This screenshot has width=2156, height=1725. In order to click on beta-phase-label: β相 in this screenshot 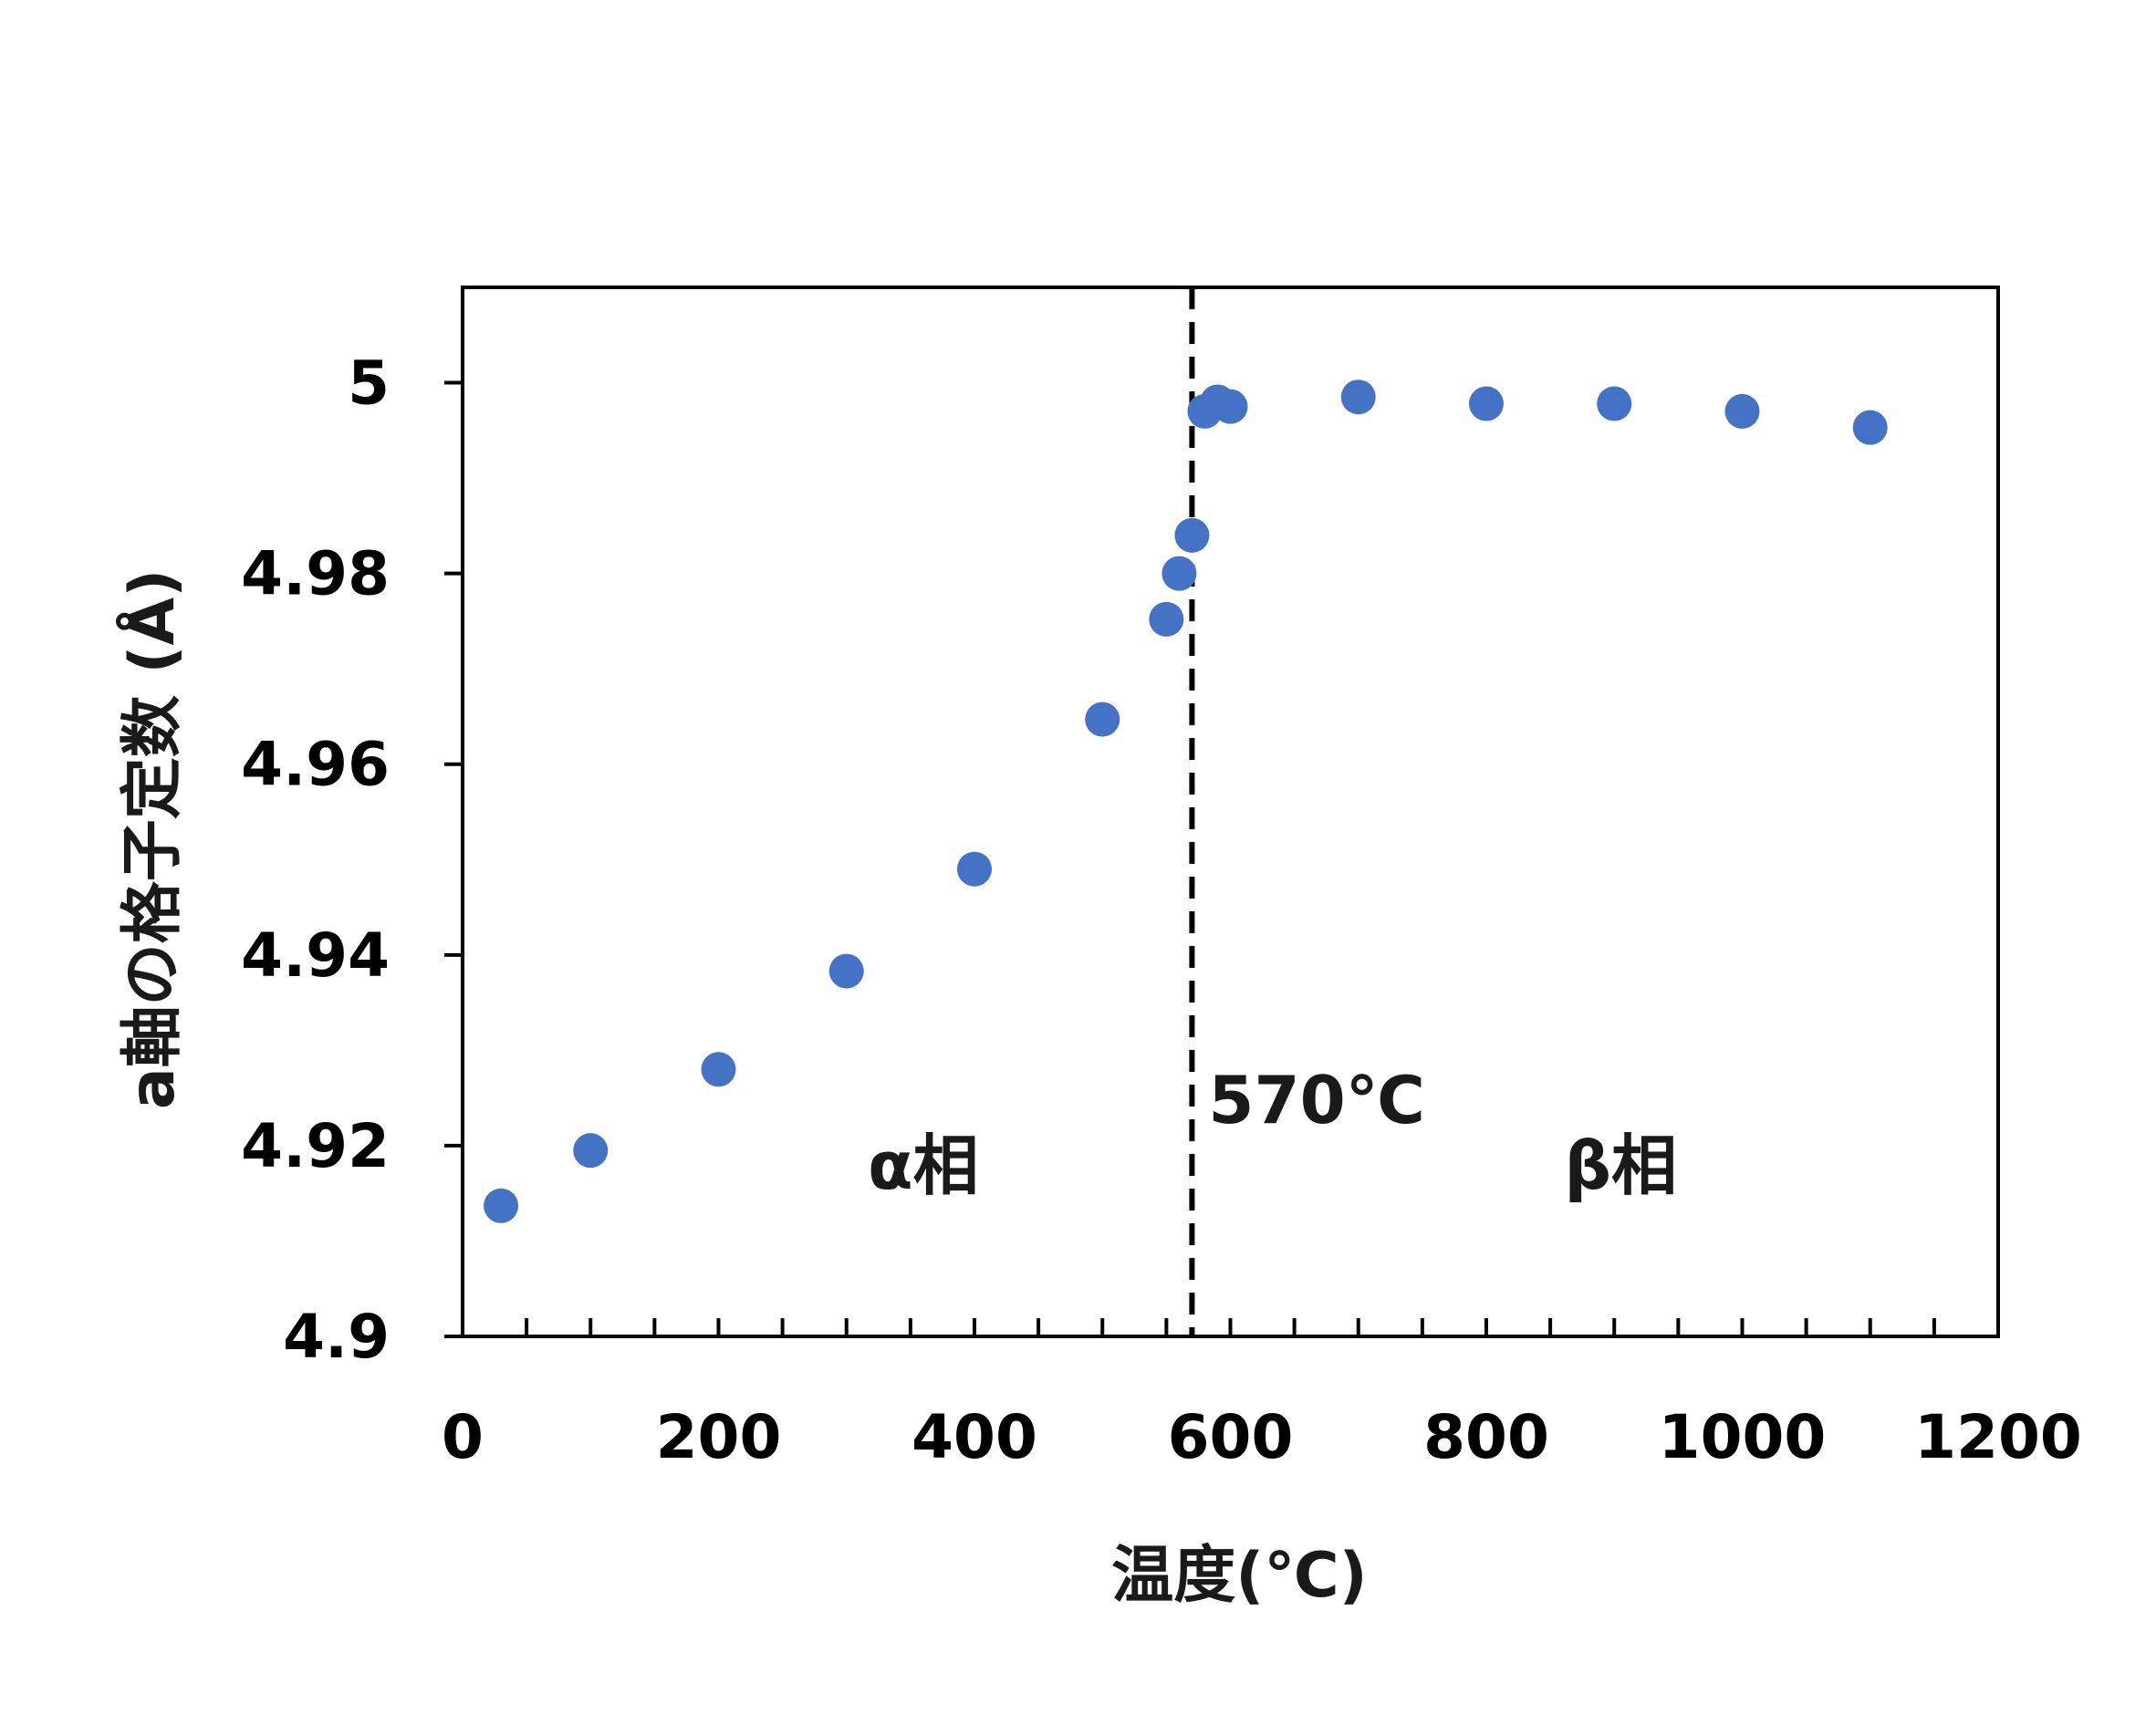, I will do `click(1621, 1165)`.